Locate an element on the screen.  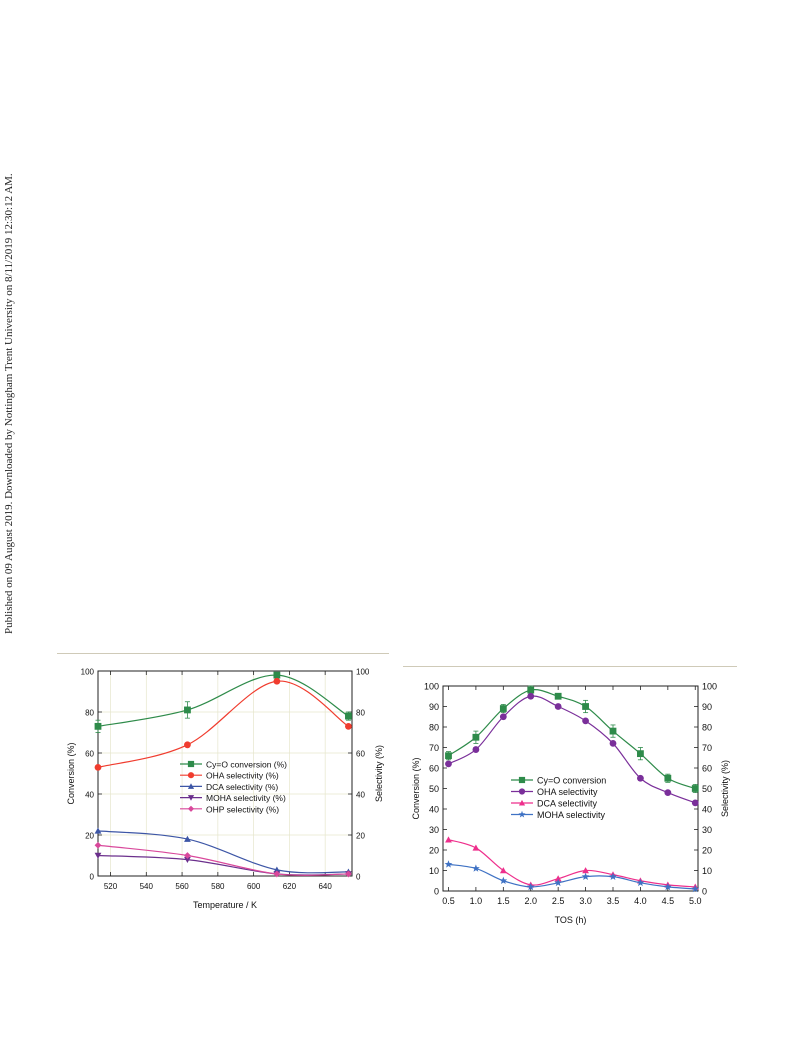
y-tick-label: 90 is located at coordinates (434, 707).